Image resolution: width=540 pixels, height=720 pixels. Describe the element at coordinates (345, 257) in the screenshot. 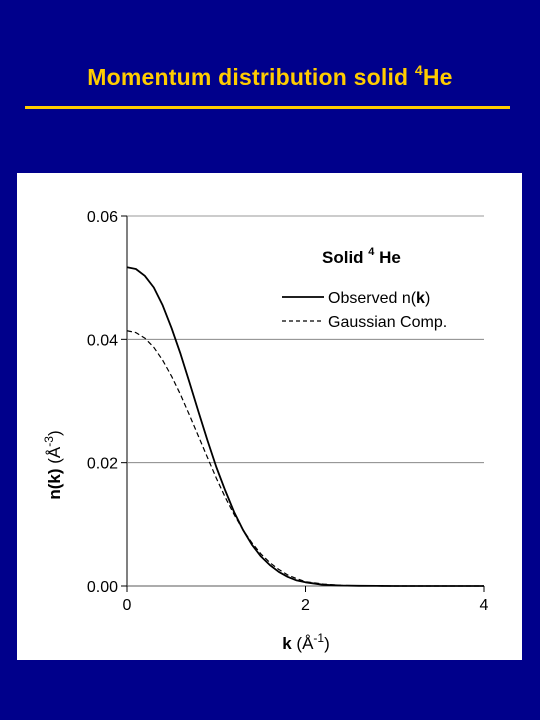

I see `legend-title-main: Solid` at that location.